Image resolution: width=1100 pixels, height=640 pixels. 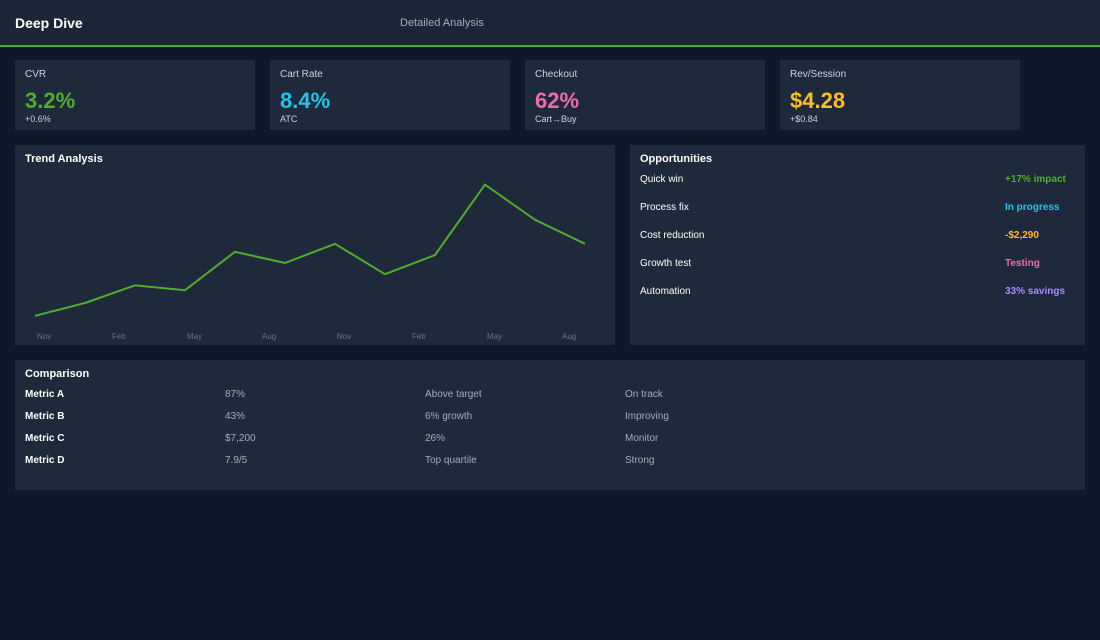 What do you see at coordinates (818, 74) in the screenshot?
I see `kpi-label: Rev/Session` at bounding box center [818, 74].